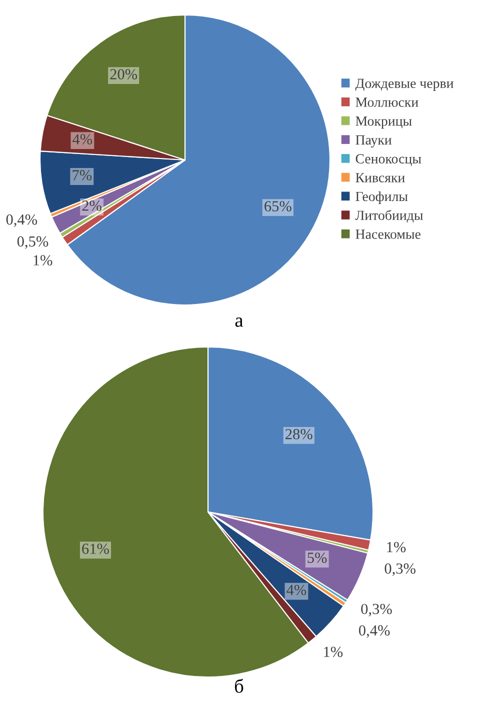 This screenshot has height=705, width=478. What do you see at coordinates (389, 216) in the screenshot?
I see `legend-label: Литобииды` at bounding box center [389, 216].